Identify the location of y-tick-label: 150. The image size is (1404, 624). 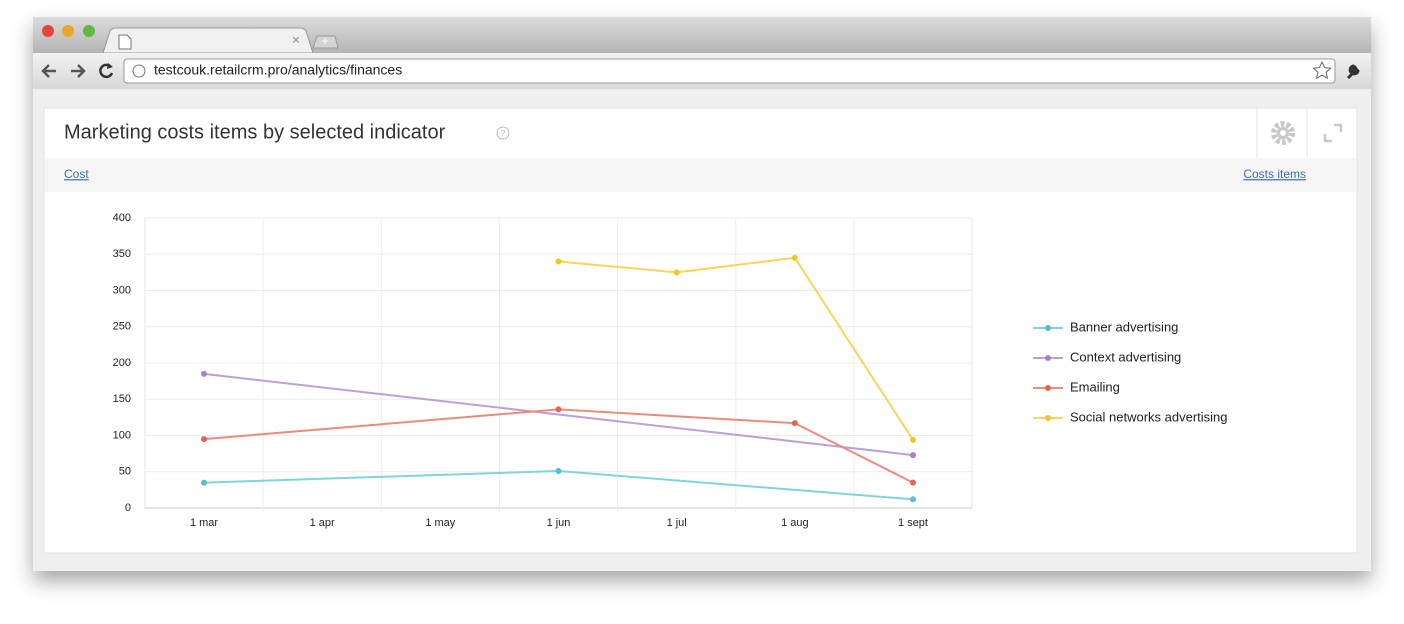
(122, 399).